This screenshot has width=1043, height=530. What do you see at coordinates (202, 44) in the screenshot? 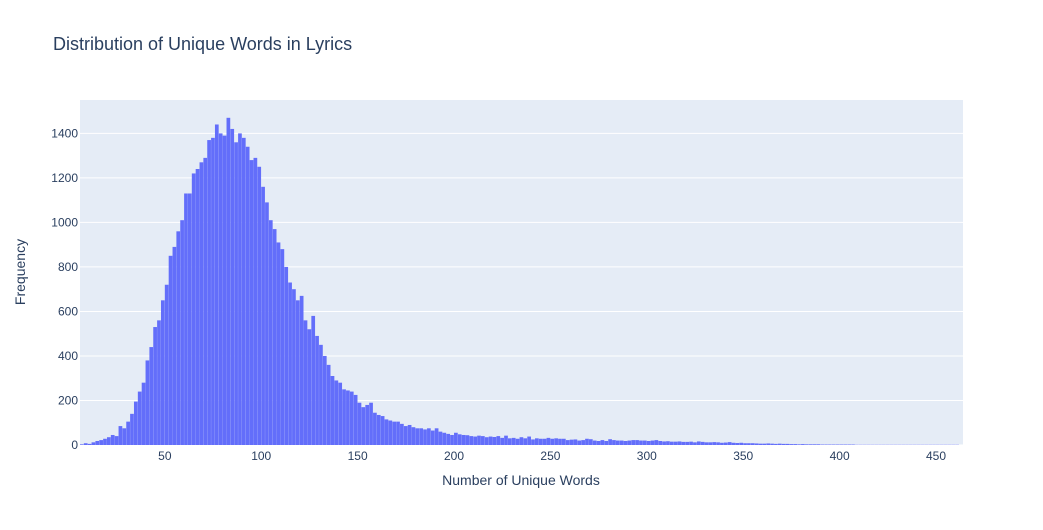
I see `chart-title: Distribution of Unique Words in Lyrics` at bounding box center [202, 44].